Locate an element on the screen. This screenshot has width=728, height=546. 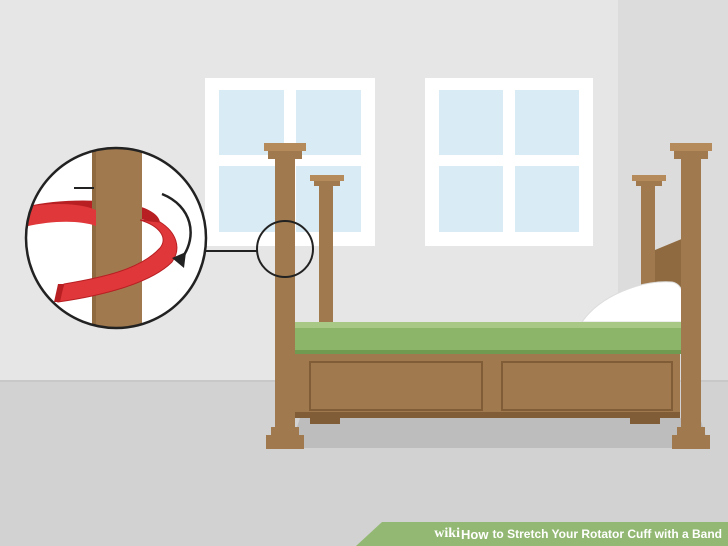
watermark-brand: wiki is located at coordinates (447, 533).